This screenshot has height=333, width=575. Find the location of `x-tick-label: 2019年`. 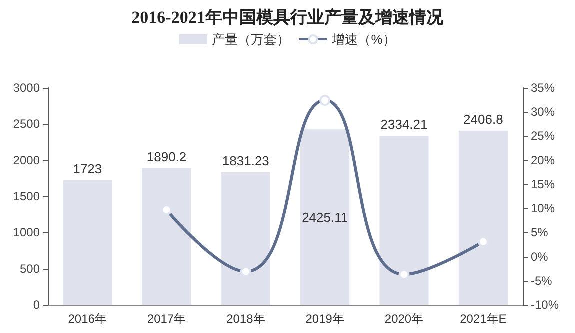

x-tick-label: 2019年 is located at coordinates (325, 319).